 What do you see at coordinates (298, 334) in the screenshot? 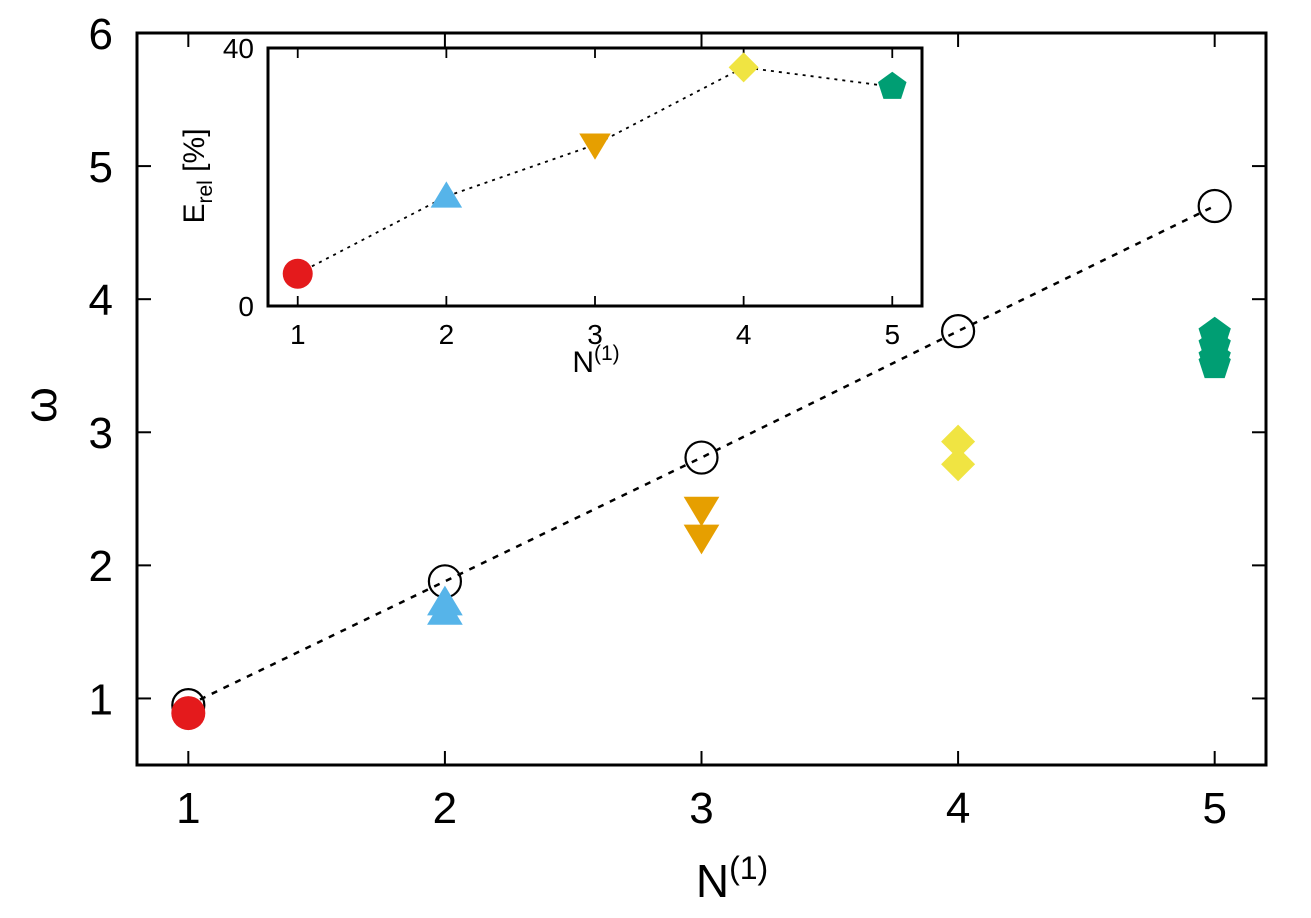
I see `inset-x-tick-label: 1` at bounding box center [298, 334].